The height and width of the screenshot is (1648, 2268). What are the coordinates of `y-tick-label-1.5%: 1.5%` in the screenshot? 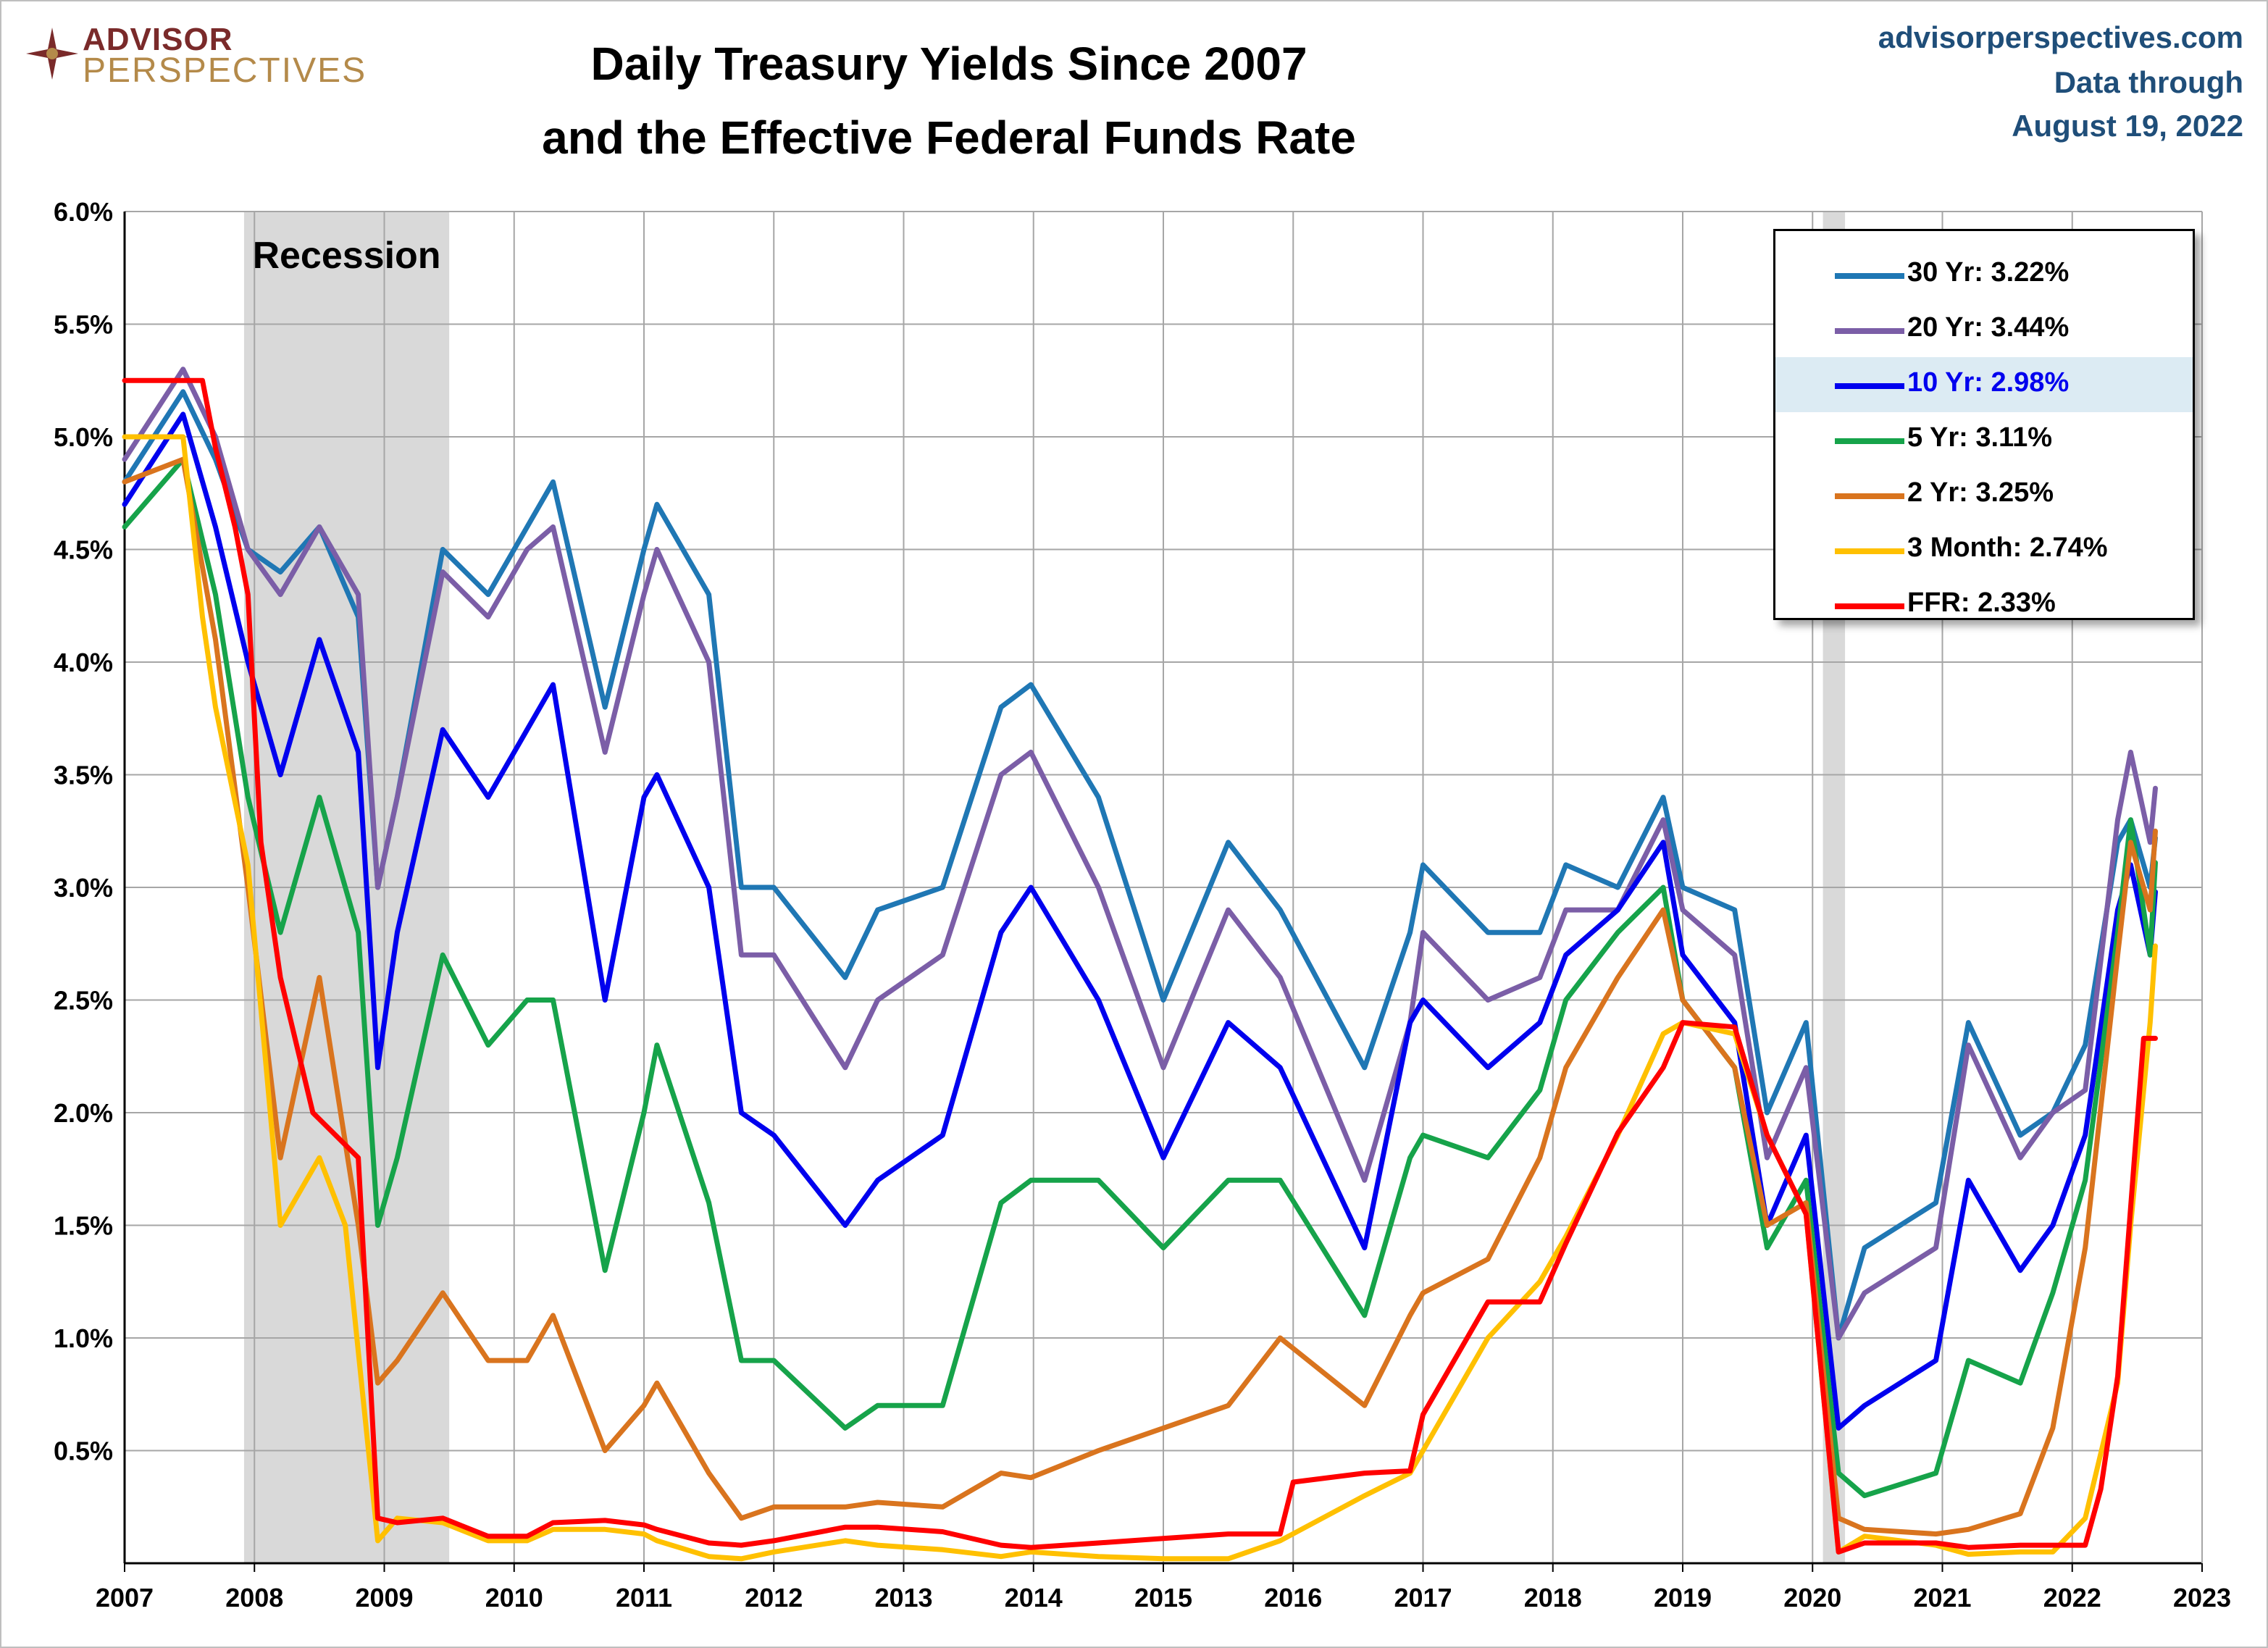 It's located at (84, 1226).